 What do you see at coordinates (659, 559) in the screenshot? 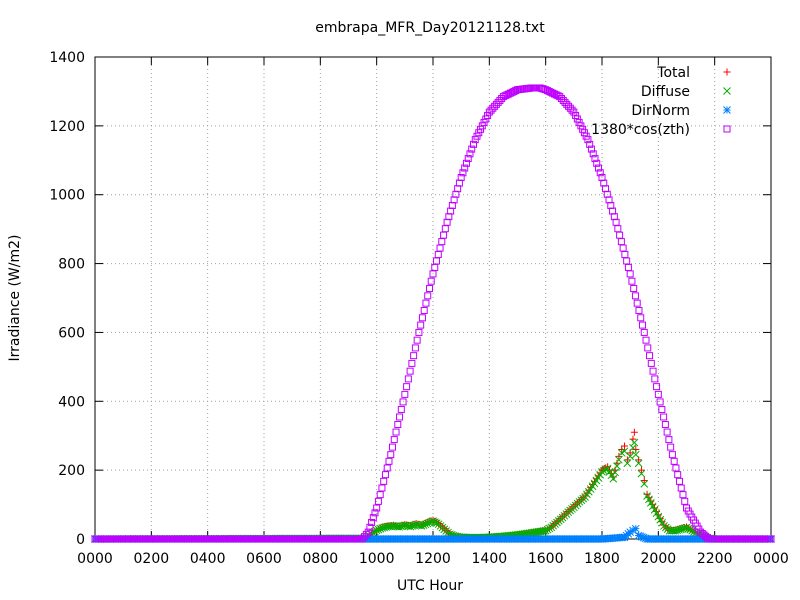
I see `x-tick-label: 2000` at bounding box center [659, 559].